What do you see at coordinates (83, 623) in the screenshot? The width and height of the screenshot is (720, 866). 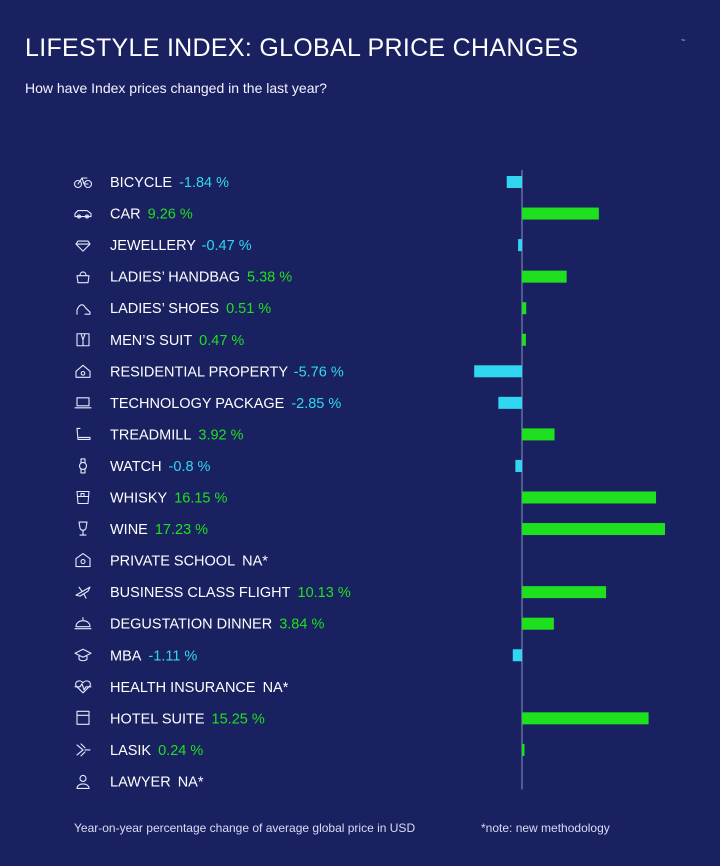 I see `cloche-icon` at bounding box center [83, 623].